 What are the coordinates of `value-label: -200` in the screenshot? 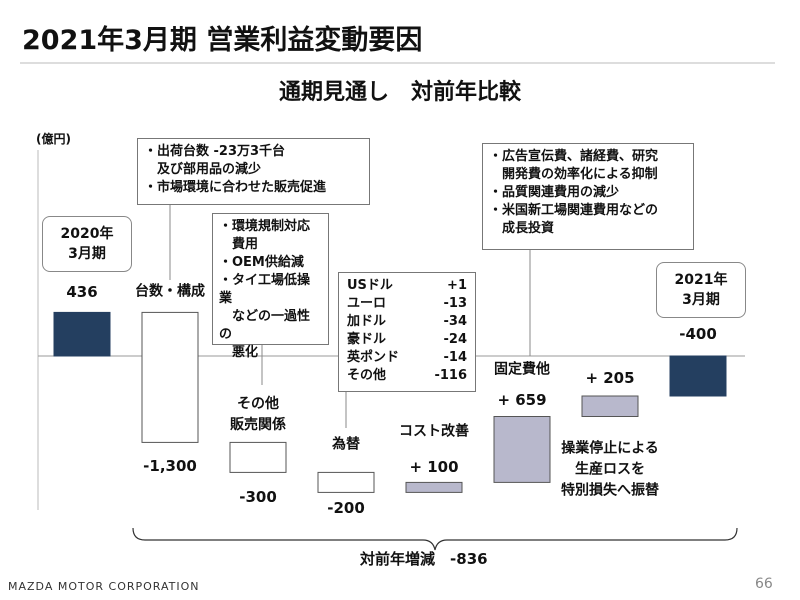 It's located at (346, 508).